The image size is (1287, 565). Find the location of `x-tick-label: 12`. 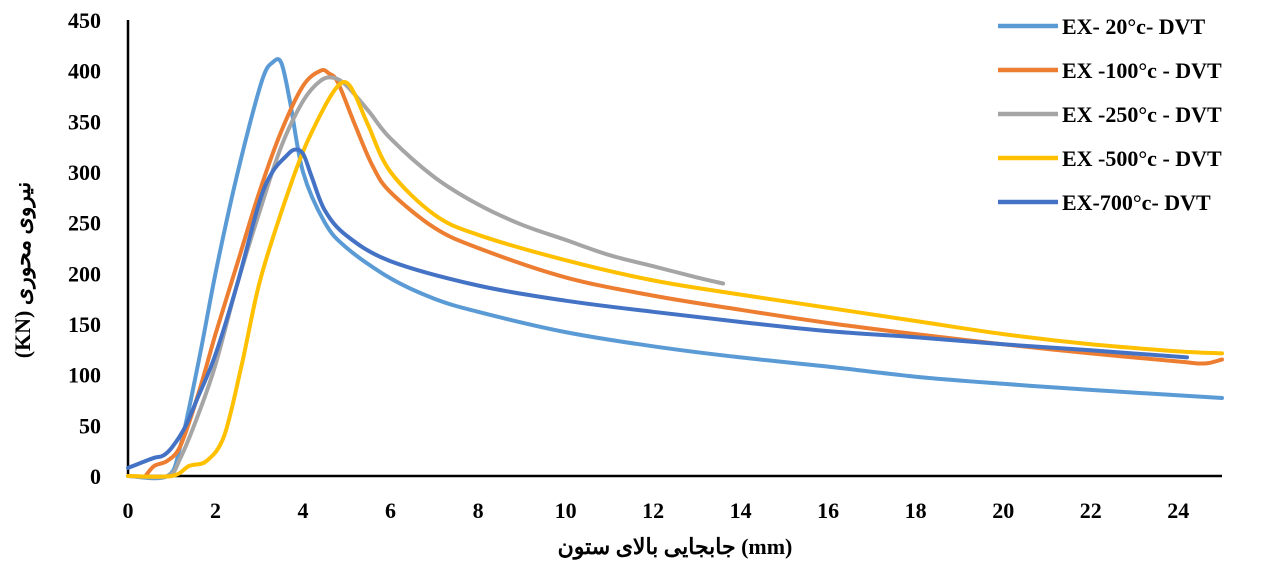

x-tick-label: 12 is located at coordinates (653, 510).